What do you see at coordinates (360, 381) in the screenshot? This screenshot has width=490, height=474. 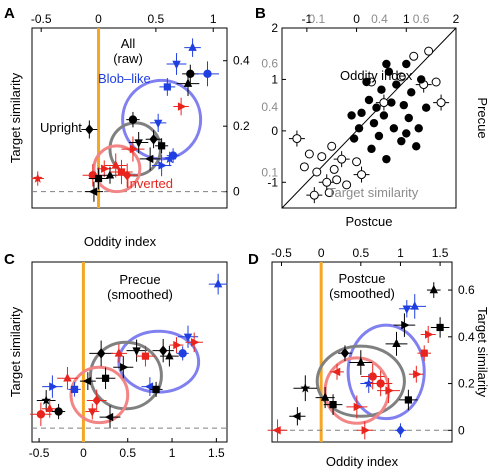 I see `ellipse-upright` at bounding box center [360, 381].